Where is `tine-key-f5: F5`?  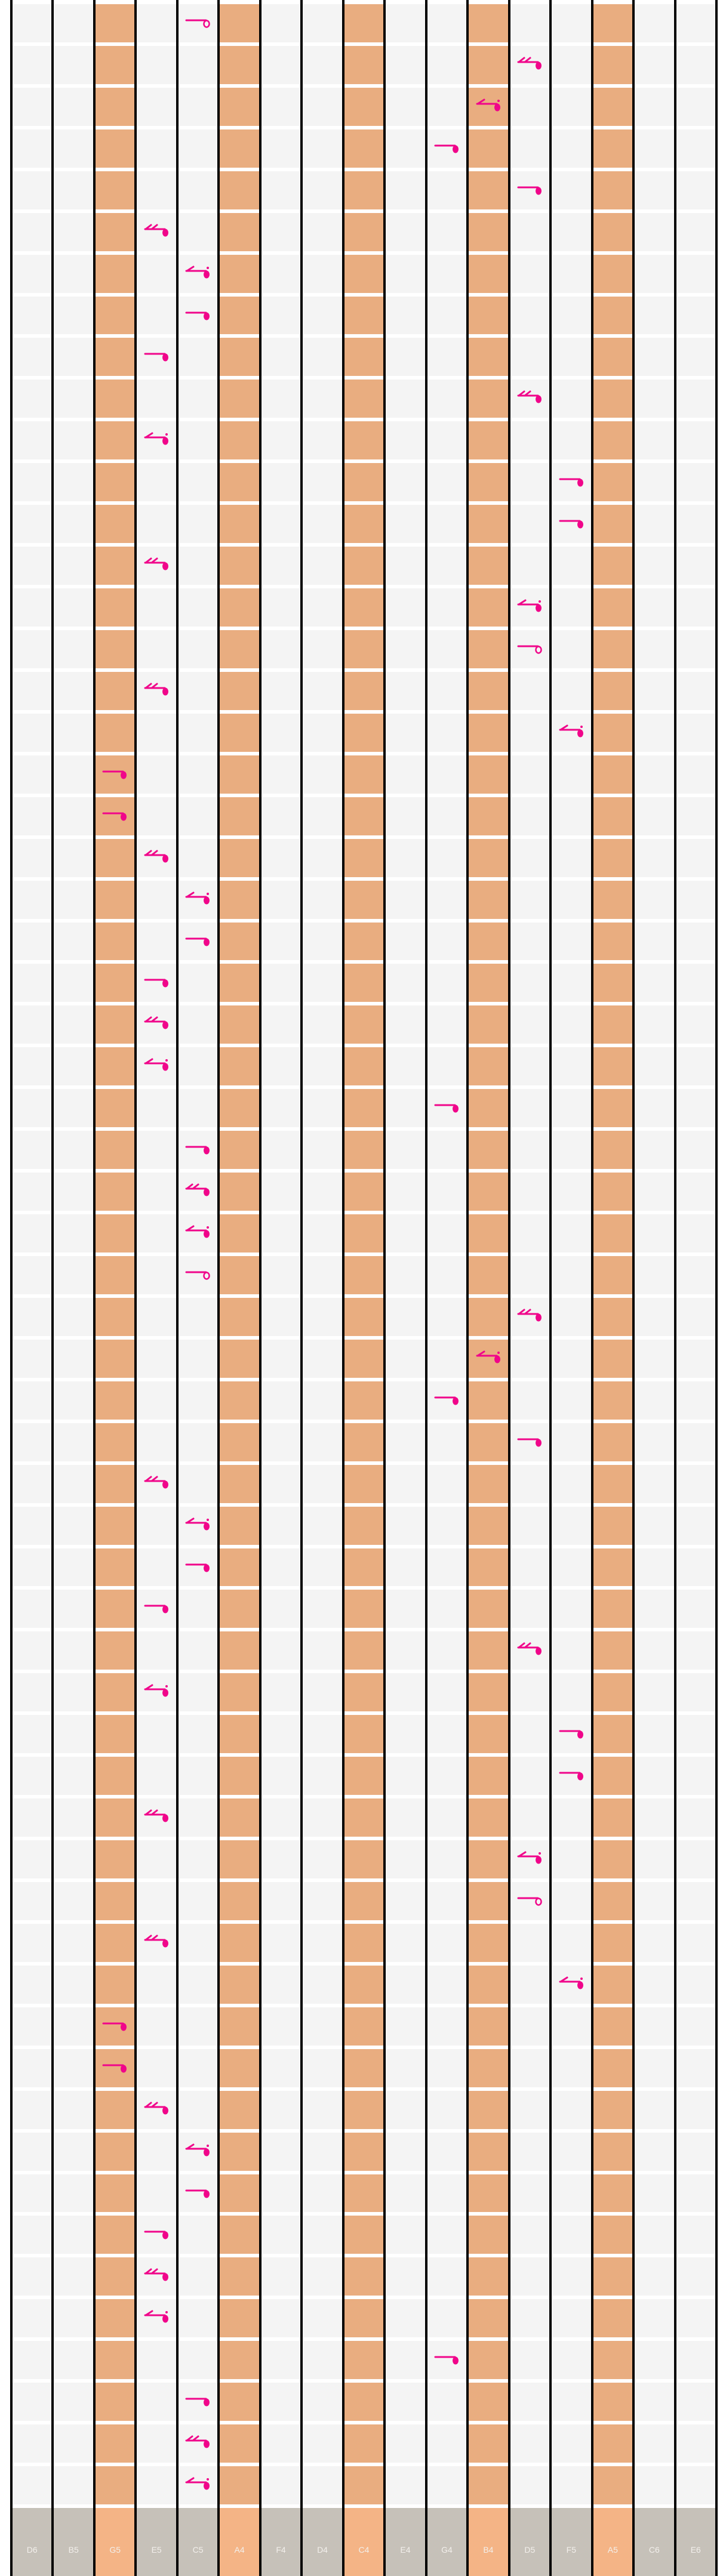
tine-key-f5: F5 is located at coordinates (571, 2542).